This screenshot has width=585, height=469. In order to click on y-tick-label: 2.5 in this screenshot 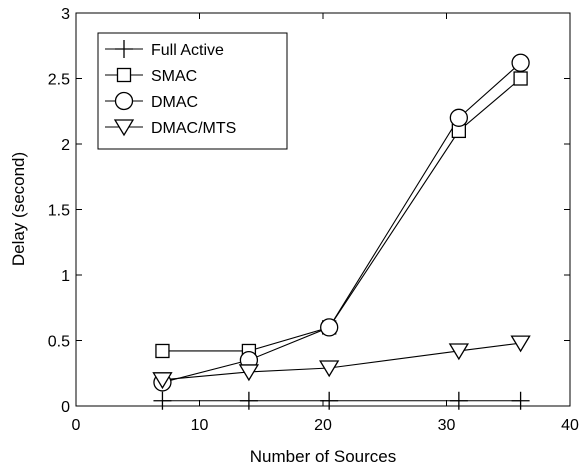, I will do `click(59, 80)`.